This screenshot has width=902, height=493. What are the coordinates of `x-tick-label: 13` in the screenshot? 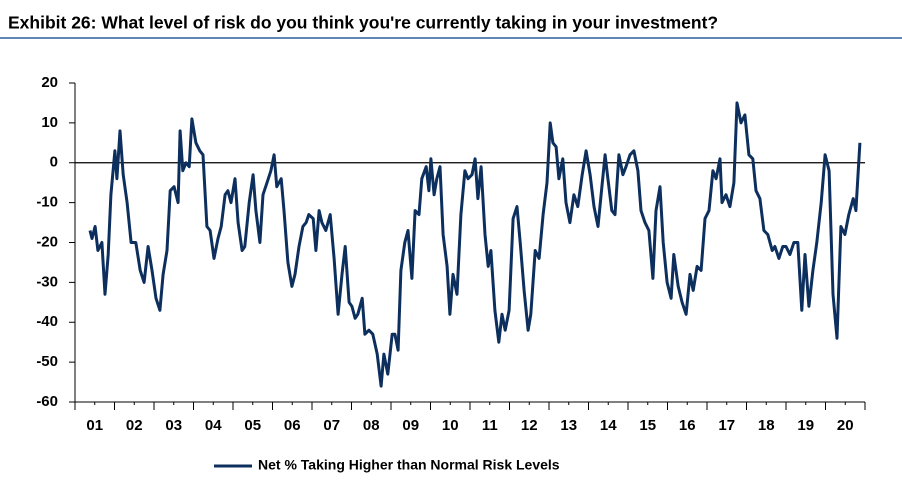 It's located at (568, 425).